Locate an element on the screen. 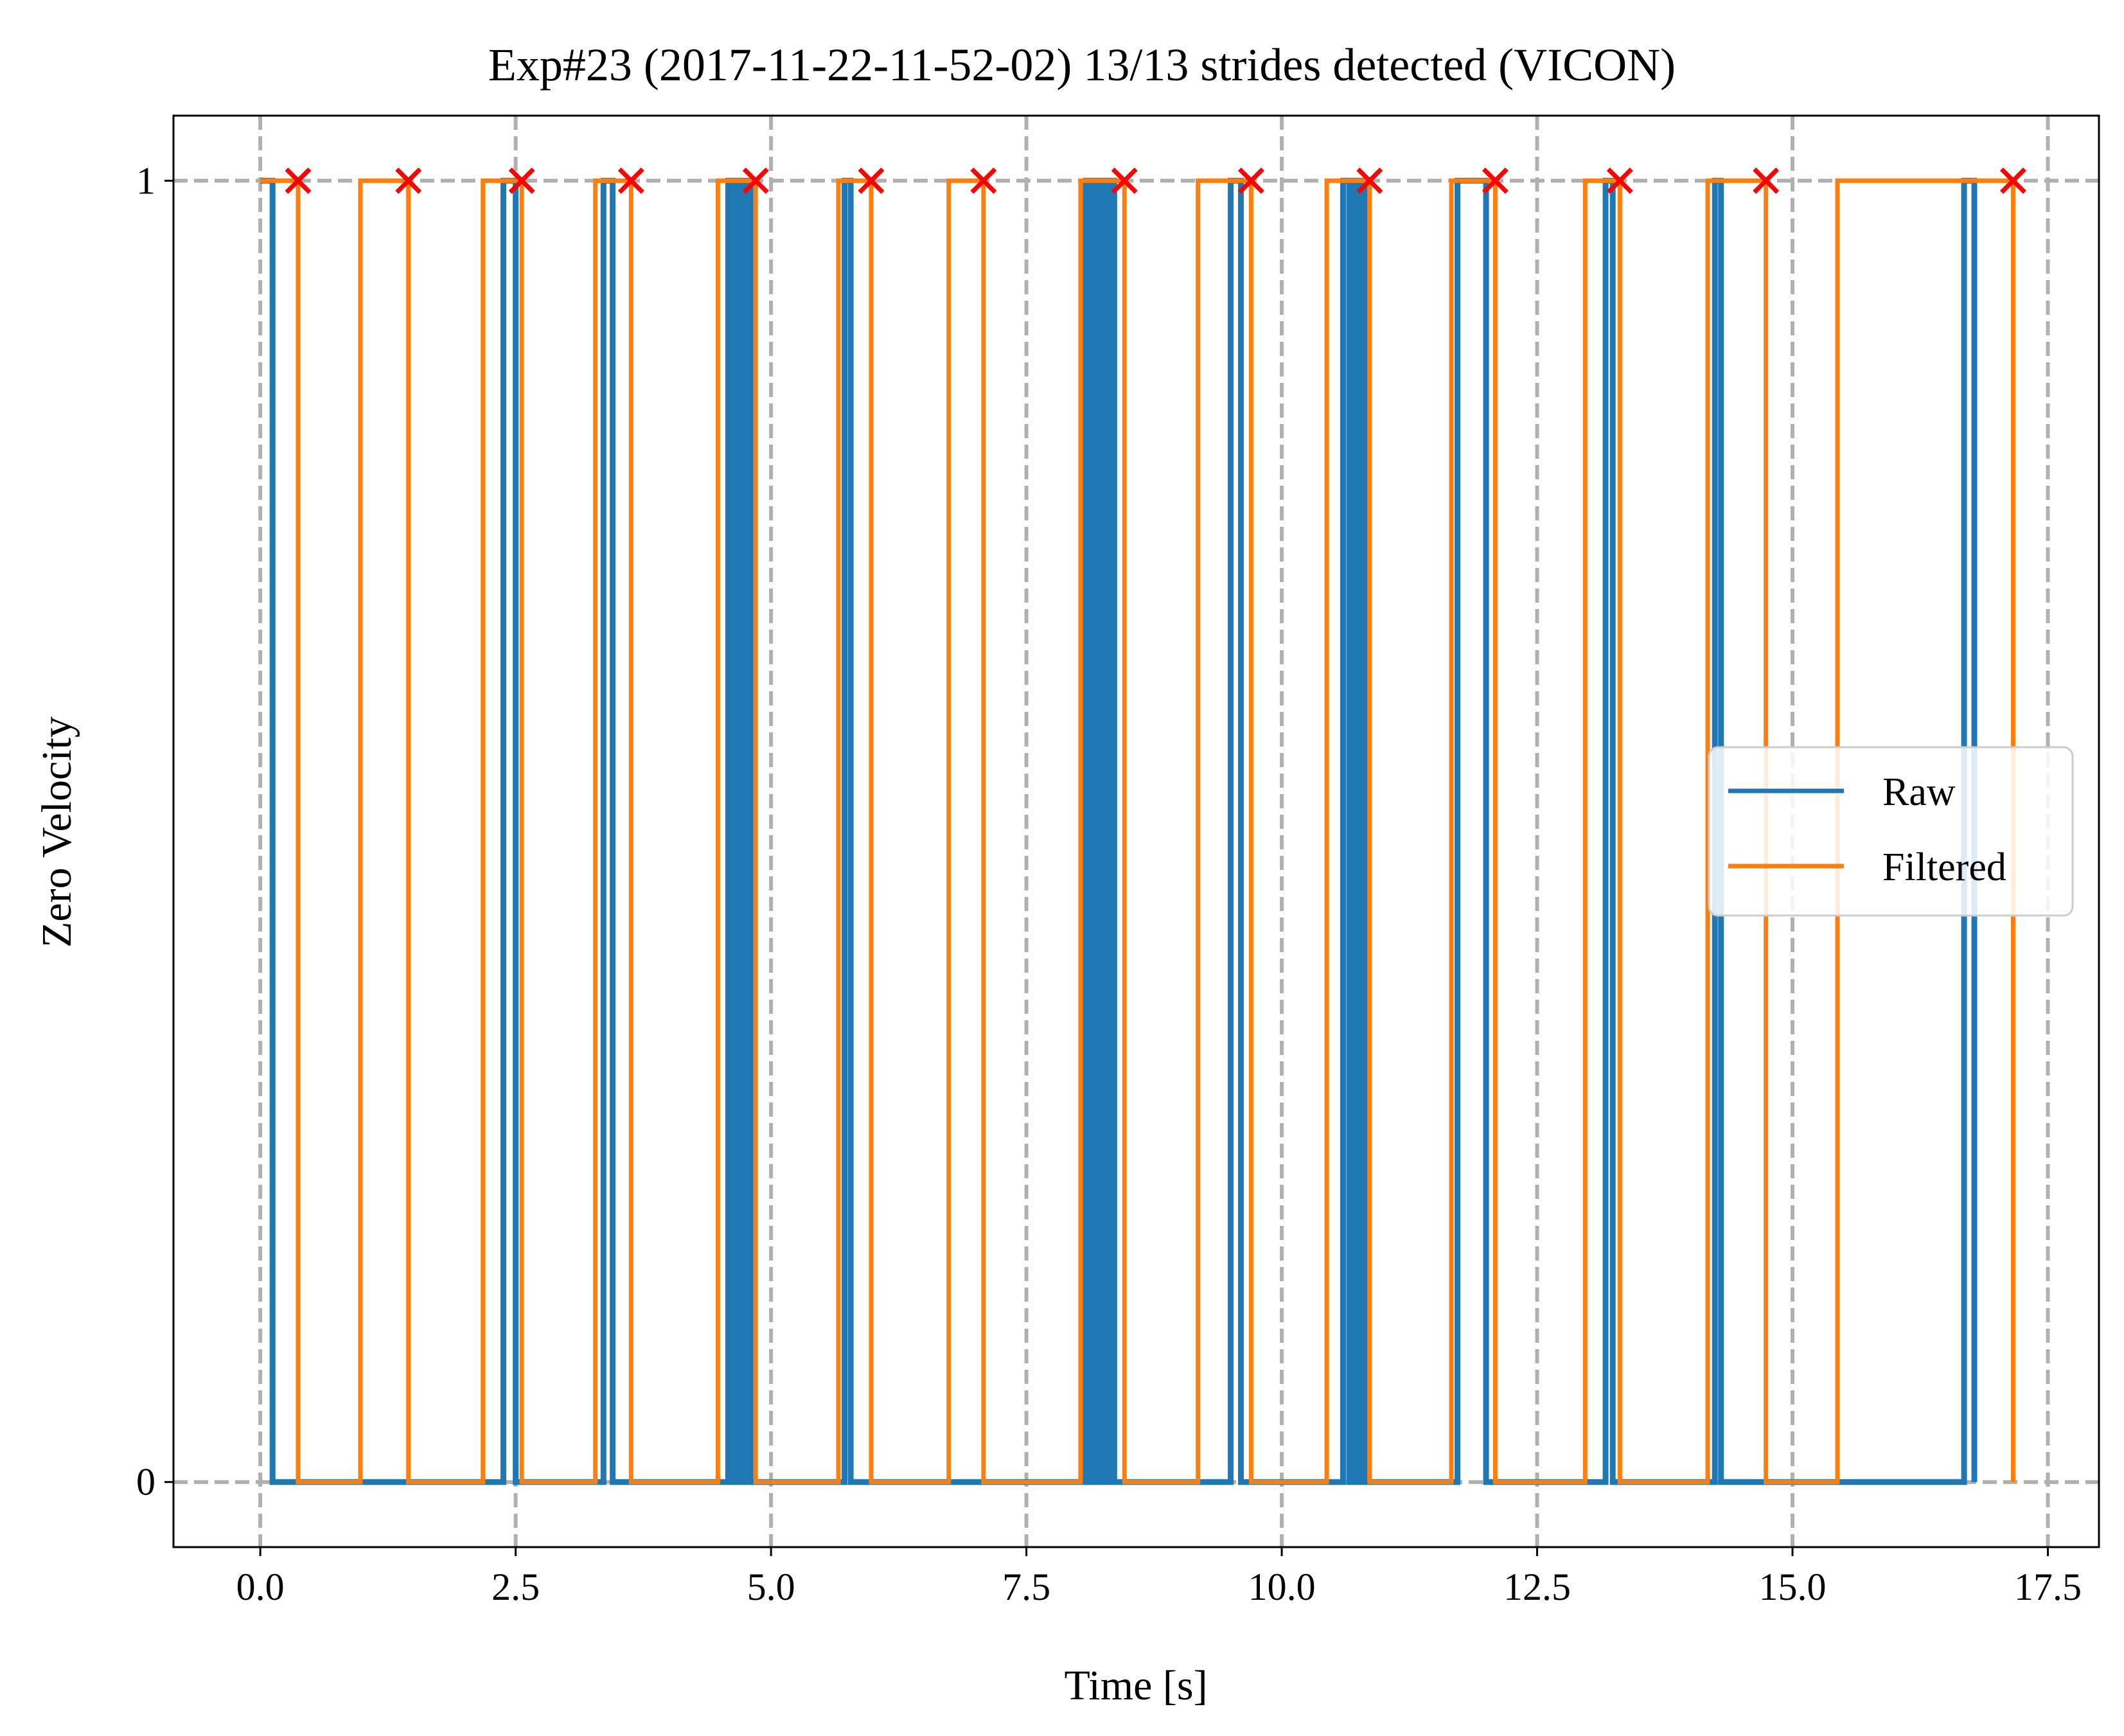  x-tick-label-5: 12.5 is located at coordinates (1537, 1587).